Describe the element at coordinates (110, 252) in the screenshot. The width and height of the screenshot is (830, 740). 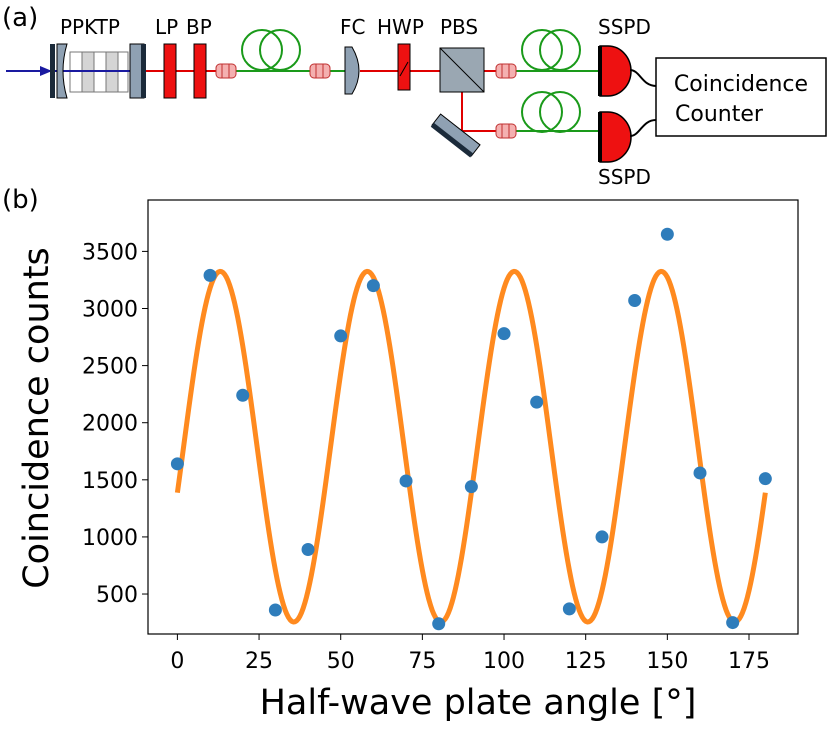
I see `y-tick-label: 3500` at that location.